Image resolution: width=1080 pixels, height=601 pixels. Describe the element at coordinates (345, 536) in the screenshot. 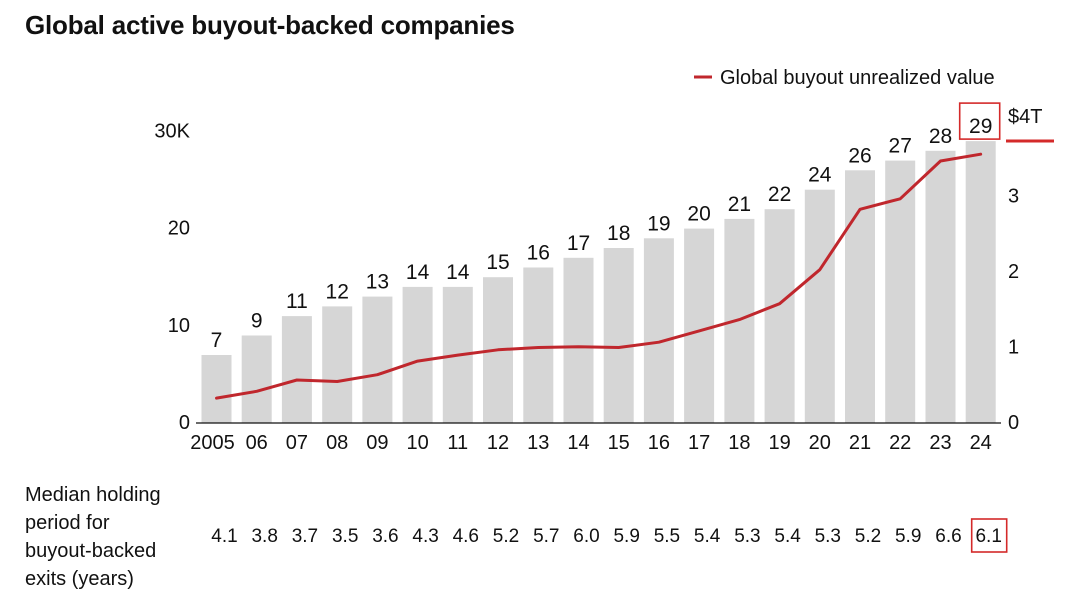

I see `holding-period-value: 3.5` at that location.